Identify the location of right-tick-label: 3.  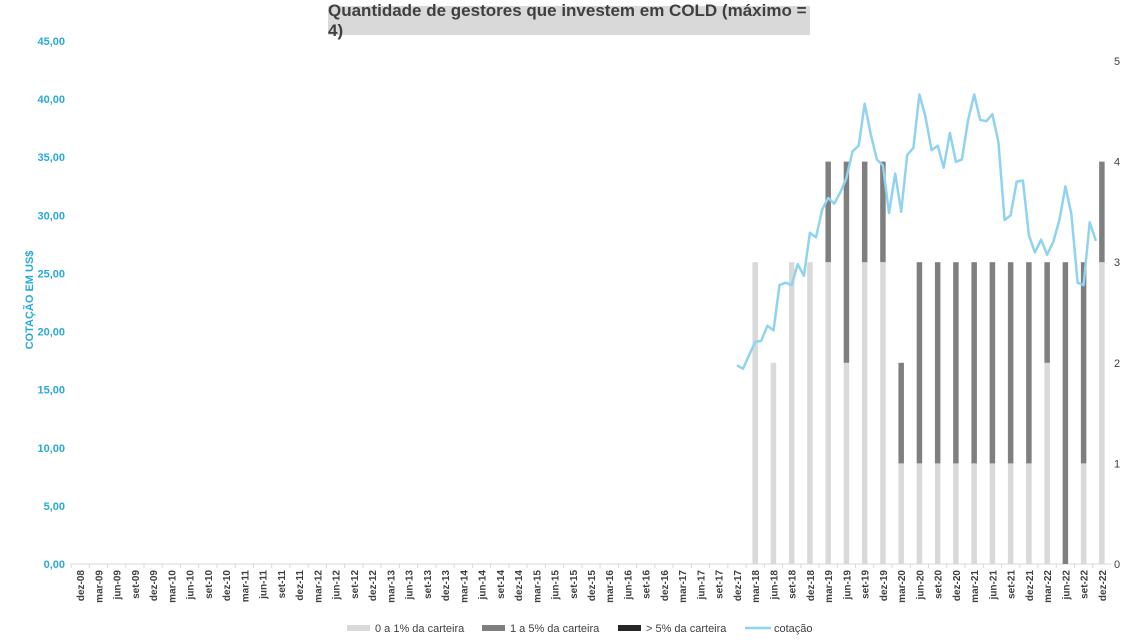
(1117, 263).